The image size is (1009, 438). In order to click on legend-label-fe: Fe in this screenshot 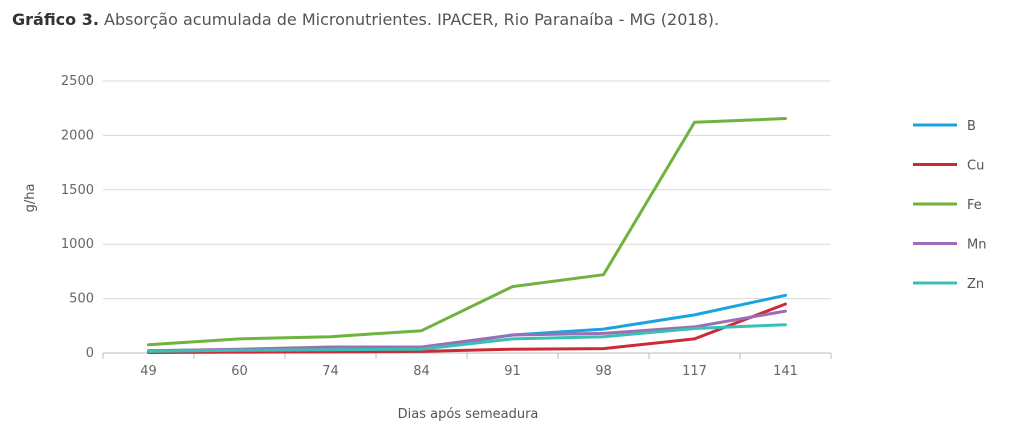, I will do `click(974, 205)`.